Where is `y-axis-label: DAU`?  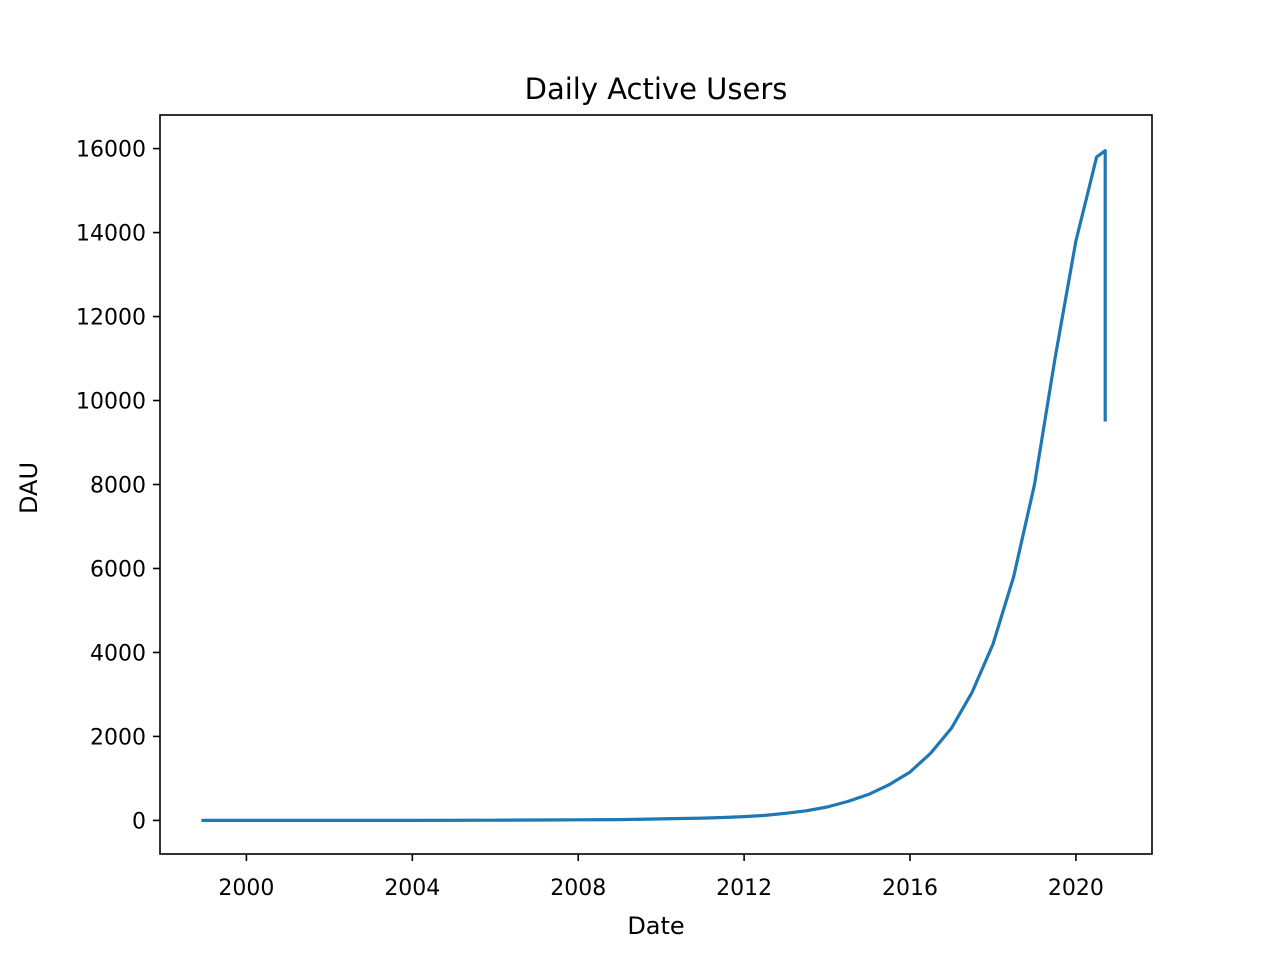 y-axis-label: DAU is located at coordinates (29, 488).